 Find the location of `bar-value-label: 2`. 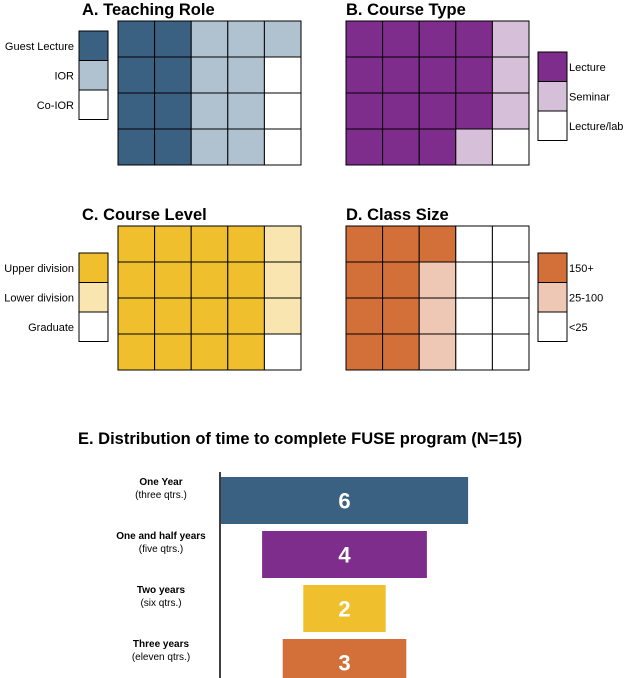

bar-value-label: 2 is located at coordinates (344, 609).